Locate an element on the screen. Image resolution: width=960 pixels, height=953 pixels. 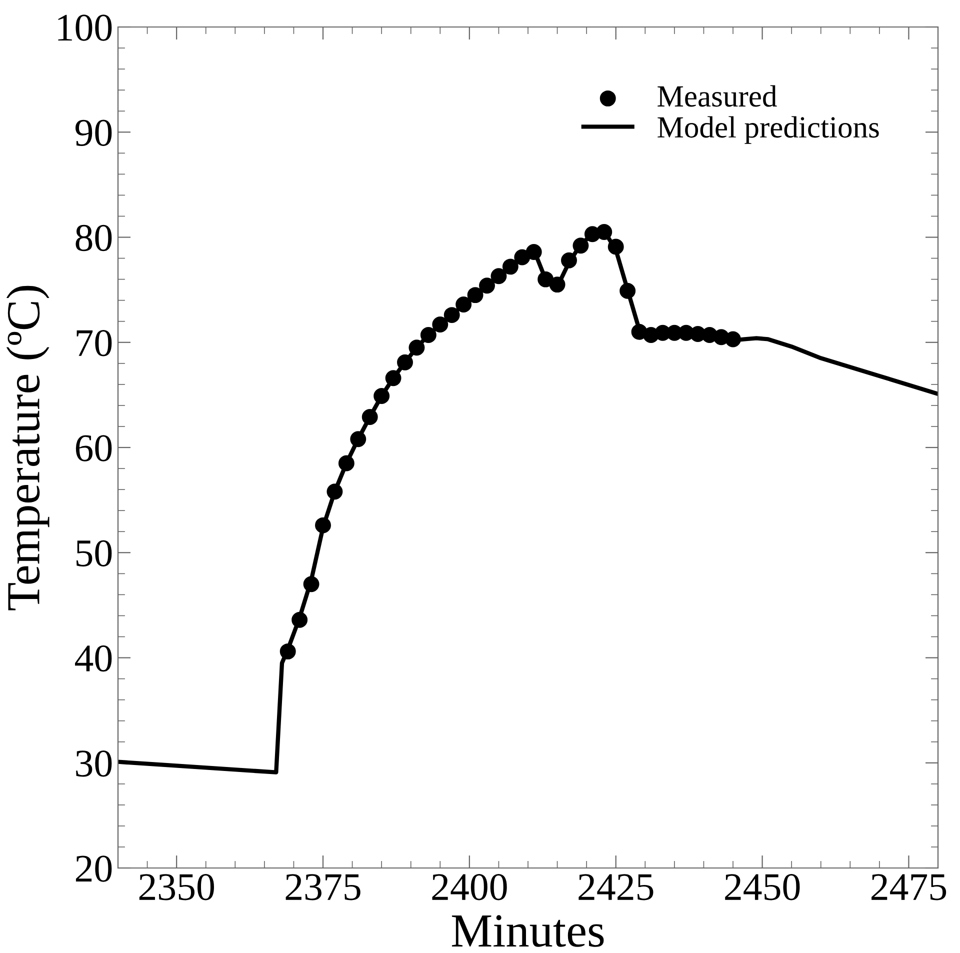
y-tick-label: 70 is located at coordinates (94, 343).